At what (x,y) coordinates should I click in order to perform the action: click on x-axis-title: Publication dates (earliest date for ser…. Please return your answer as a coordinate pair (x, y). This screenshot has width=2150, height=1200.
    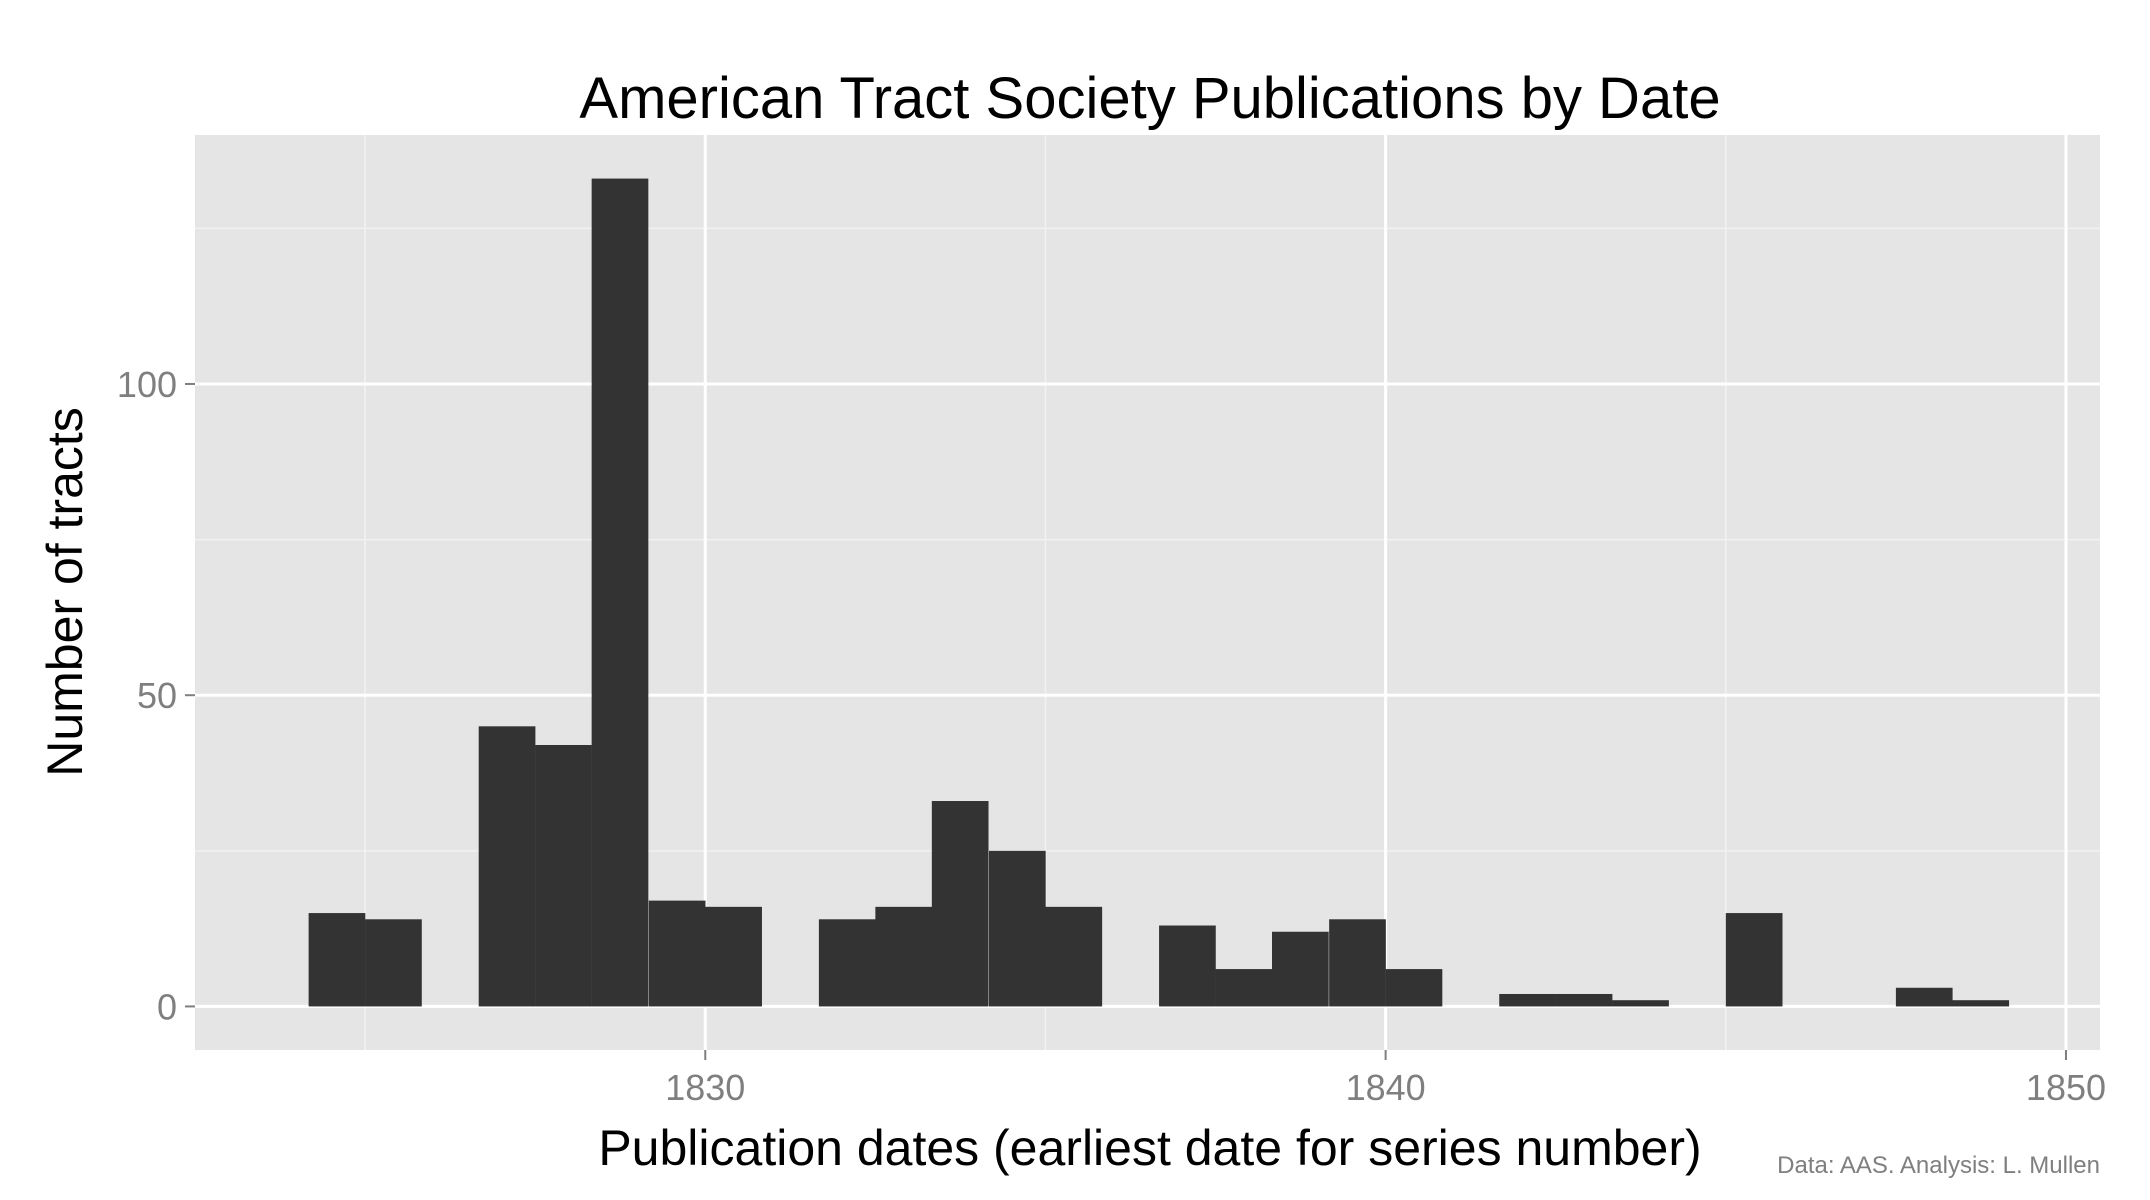
    Looking at the image, I should click on (1149, 1148).